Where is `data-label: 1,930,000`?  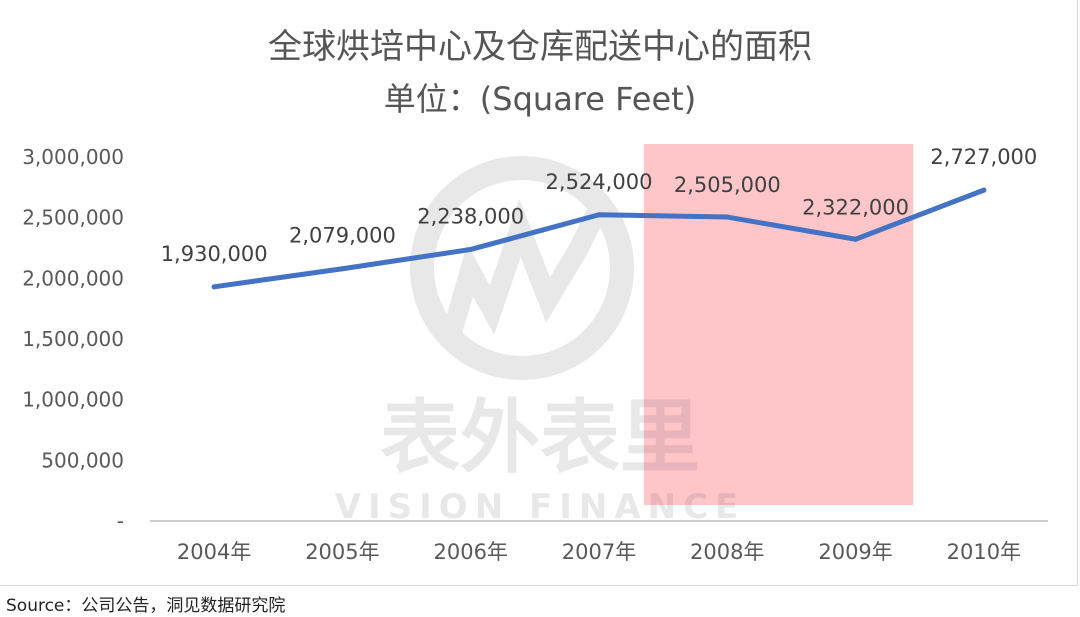
data-label: 1,930,000 is located at coordinates (214, 254).